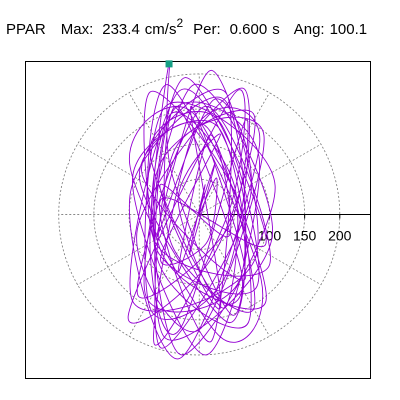 The height and width of the screenshot is (400, 400). I want to click on max-label: Max:, so click(77, 29).